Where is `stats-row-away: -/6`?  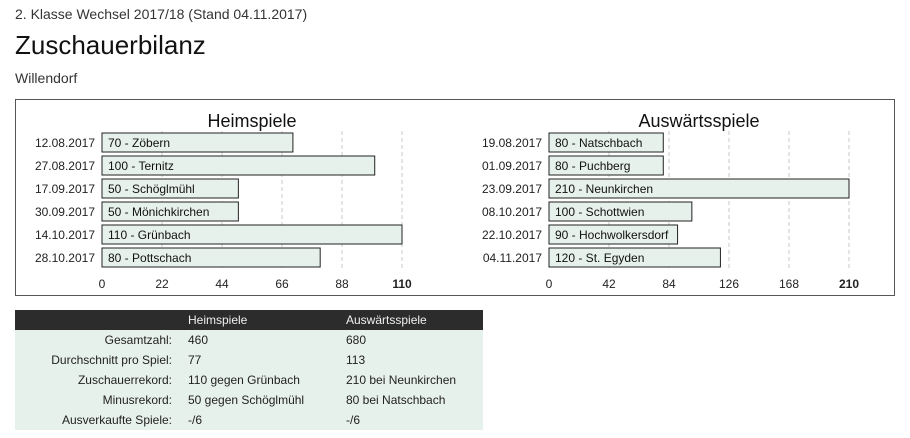
stats-row-away: -/6 is located at coordinates (410, 420).